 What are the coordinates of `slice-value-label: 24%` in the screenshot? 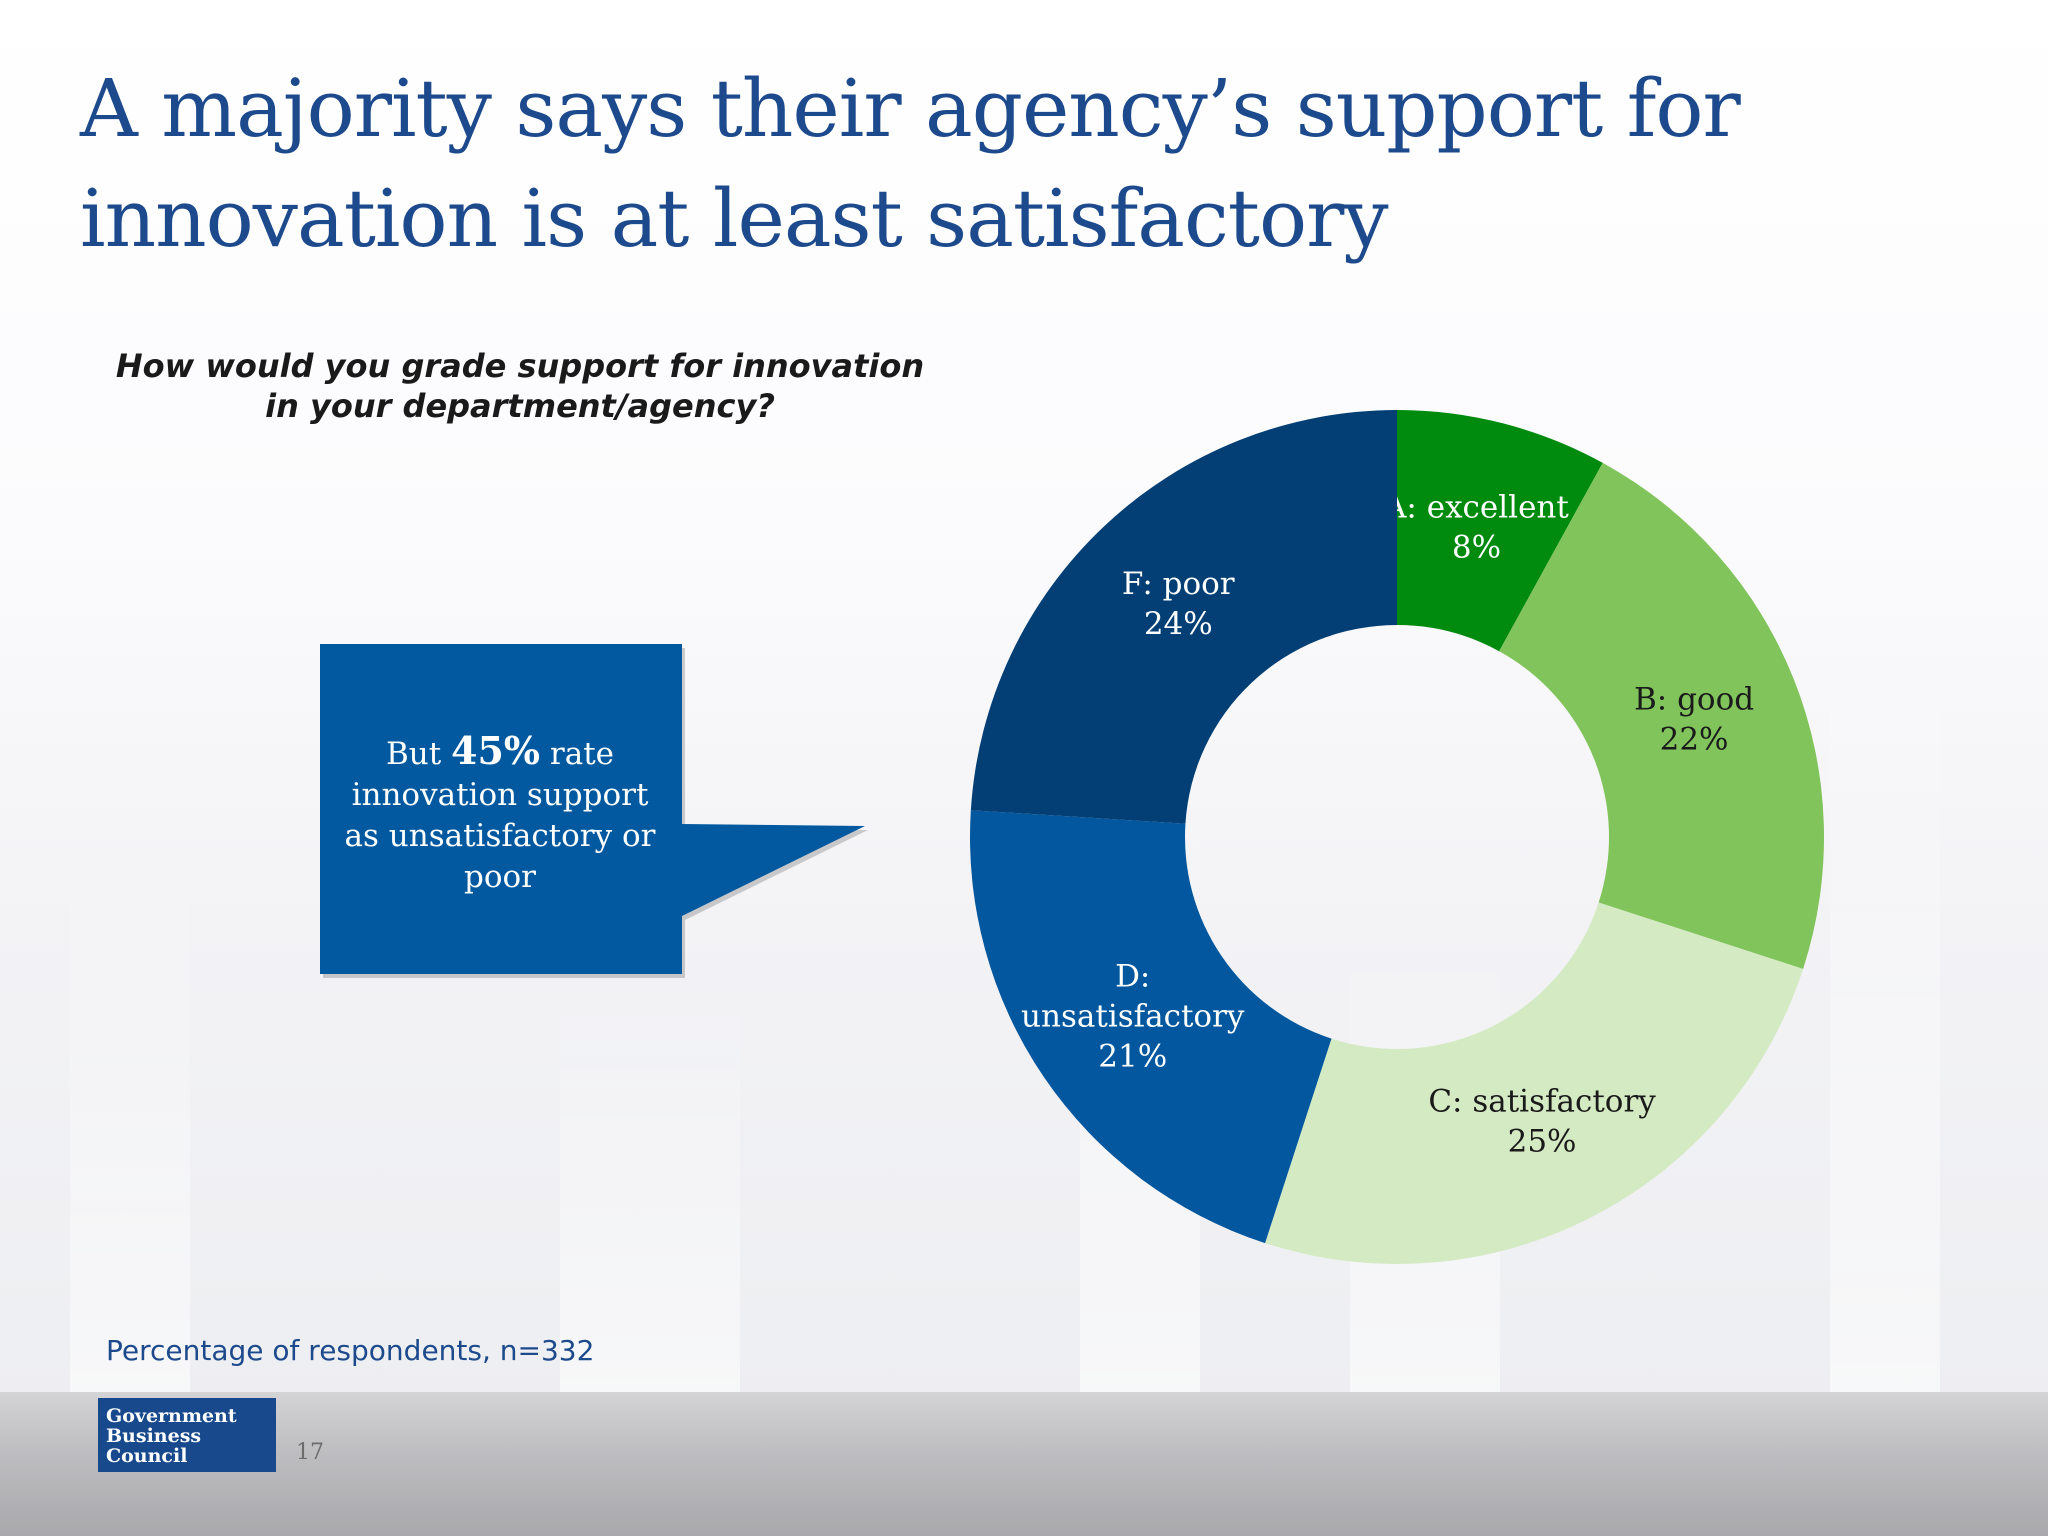 It's located at (1178, 624).